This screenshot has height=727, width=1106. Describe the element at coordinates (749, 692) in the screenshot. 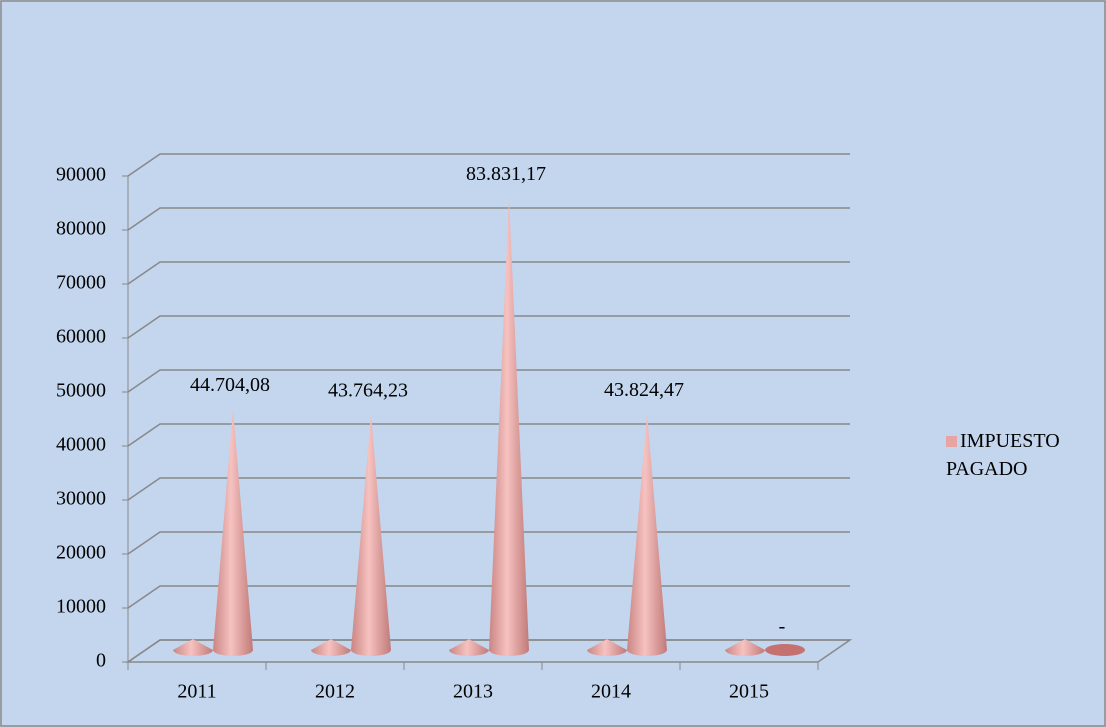

I see `x-tick-label: 2015` at that location.